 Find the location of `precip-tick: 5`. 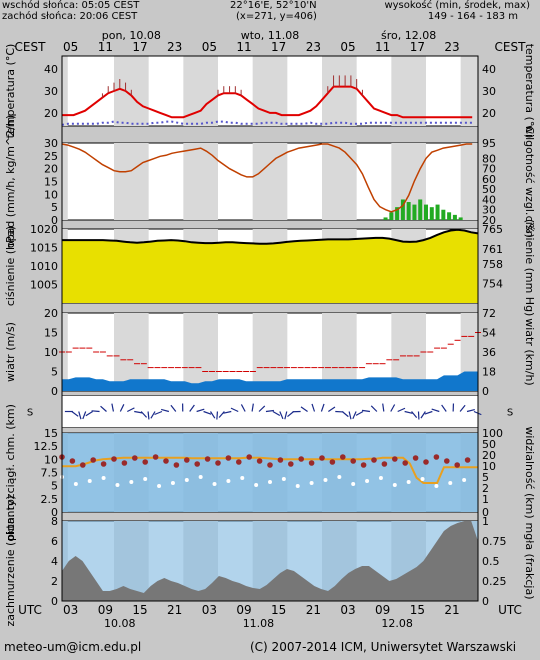

precip-tick: 5 is located at coordinates (54, 207).